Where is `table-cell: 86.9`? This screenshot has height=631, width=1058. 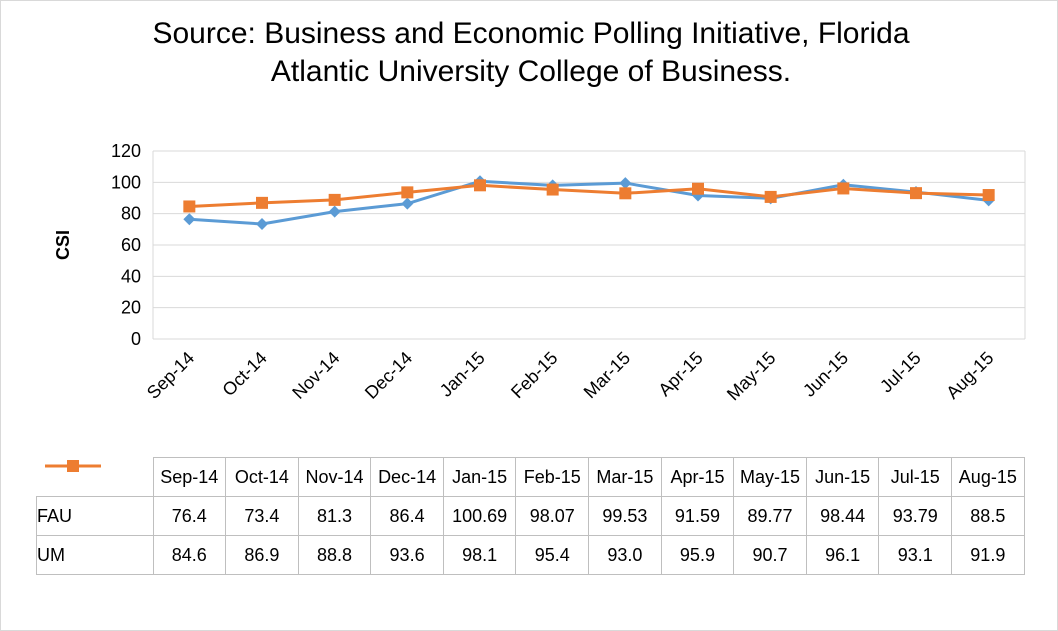
table-cell: 86.9 is located at coordinates (262, 555).